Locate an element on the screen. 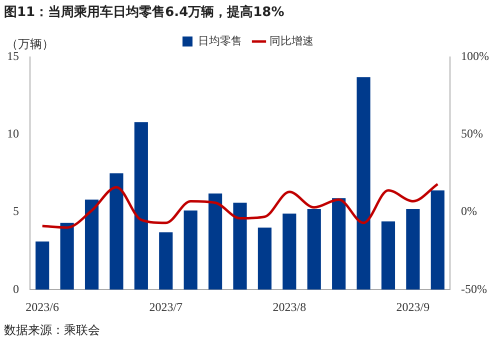 The height and width of the screenshot is (346, 500). y2-tick-label: 100% is located at coordinates (475, 56).